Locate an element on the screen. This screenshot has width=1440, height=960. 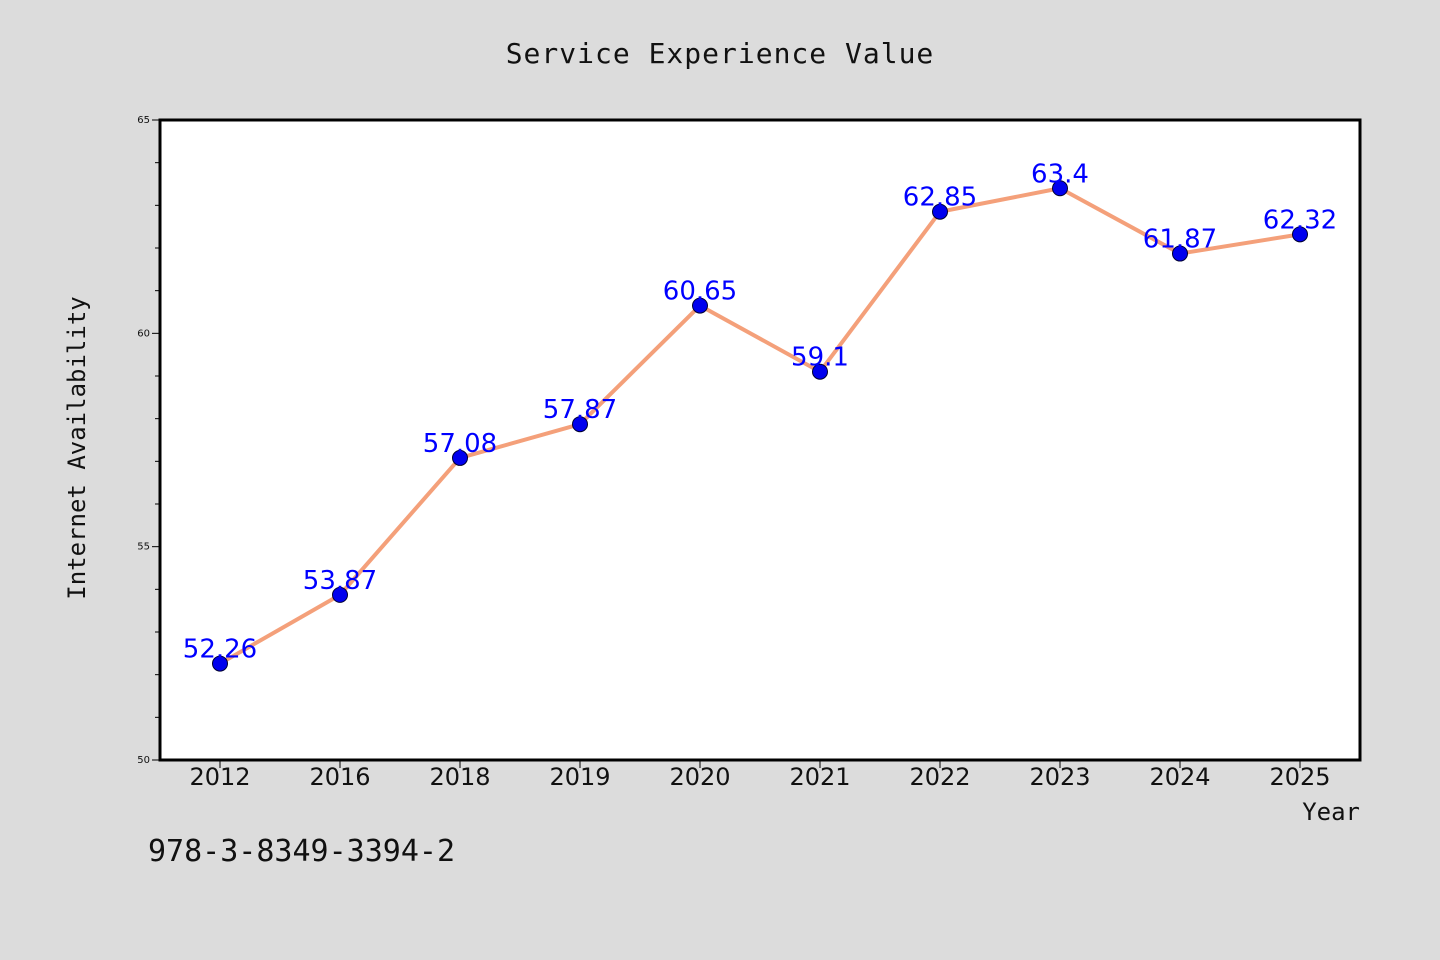
data-label: 62.32 is located at coordinates (1300, 220).